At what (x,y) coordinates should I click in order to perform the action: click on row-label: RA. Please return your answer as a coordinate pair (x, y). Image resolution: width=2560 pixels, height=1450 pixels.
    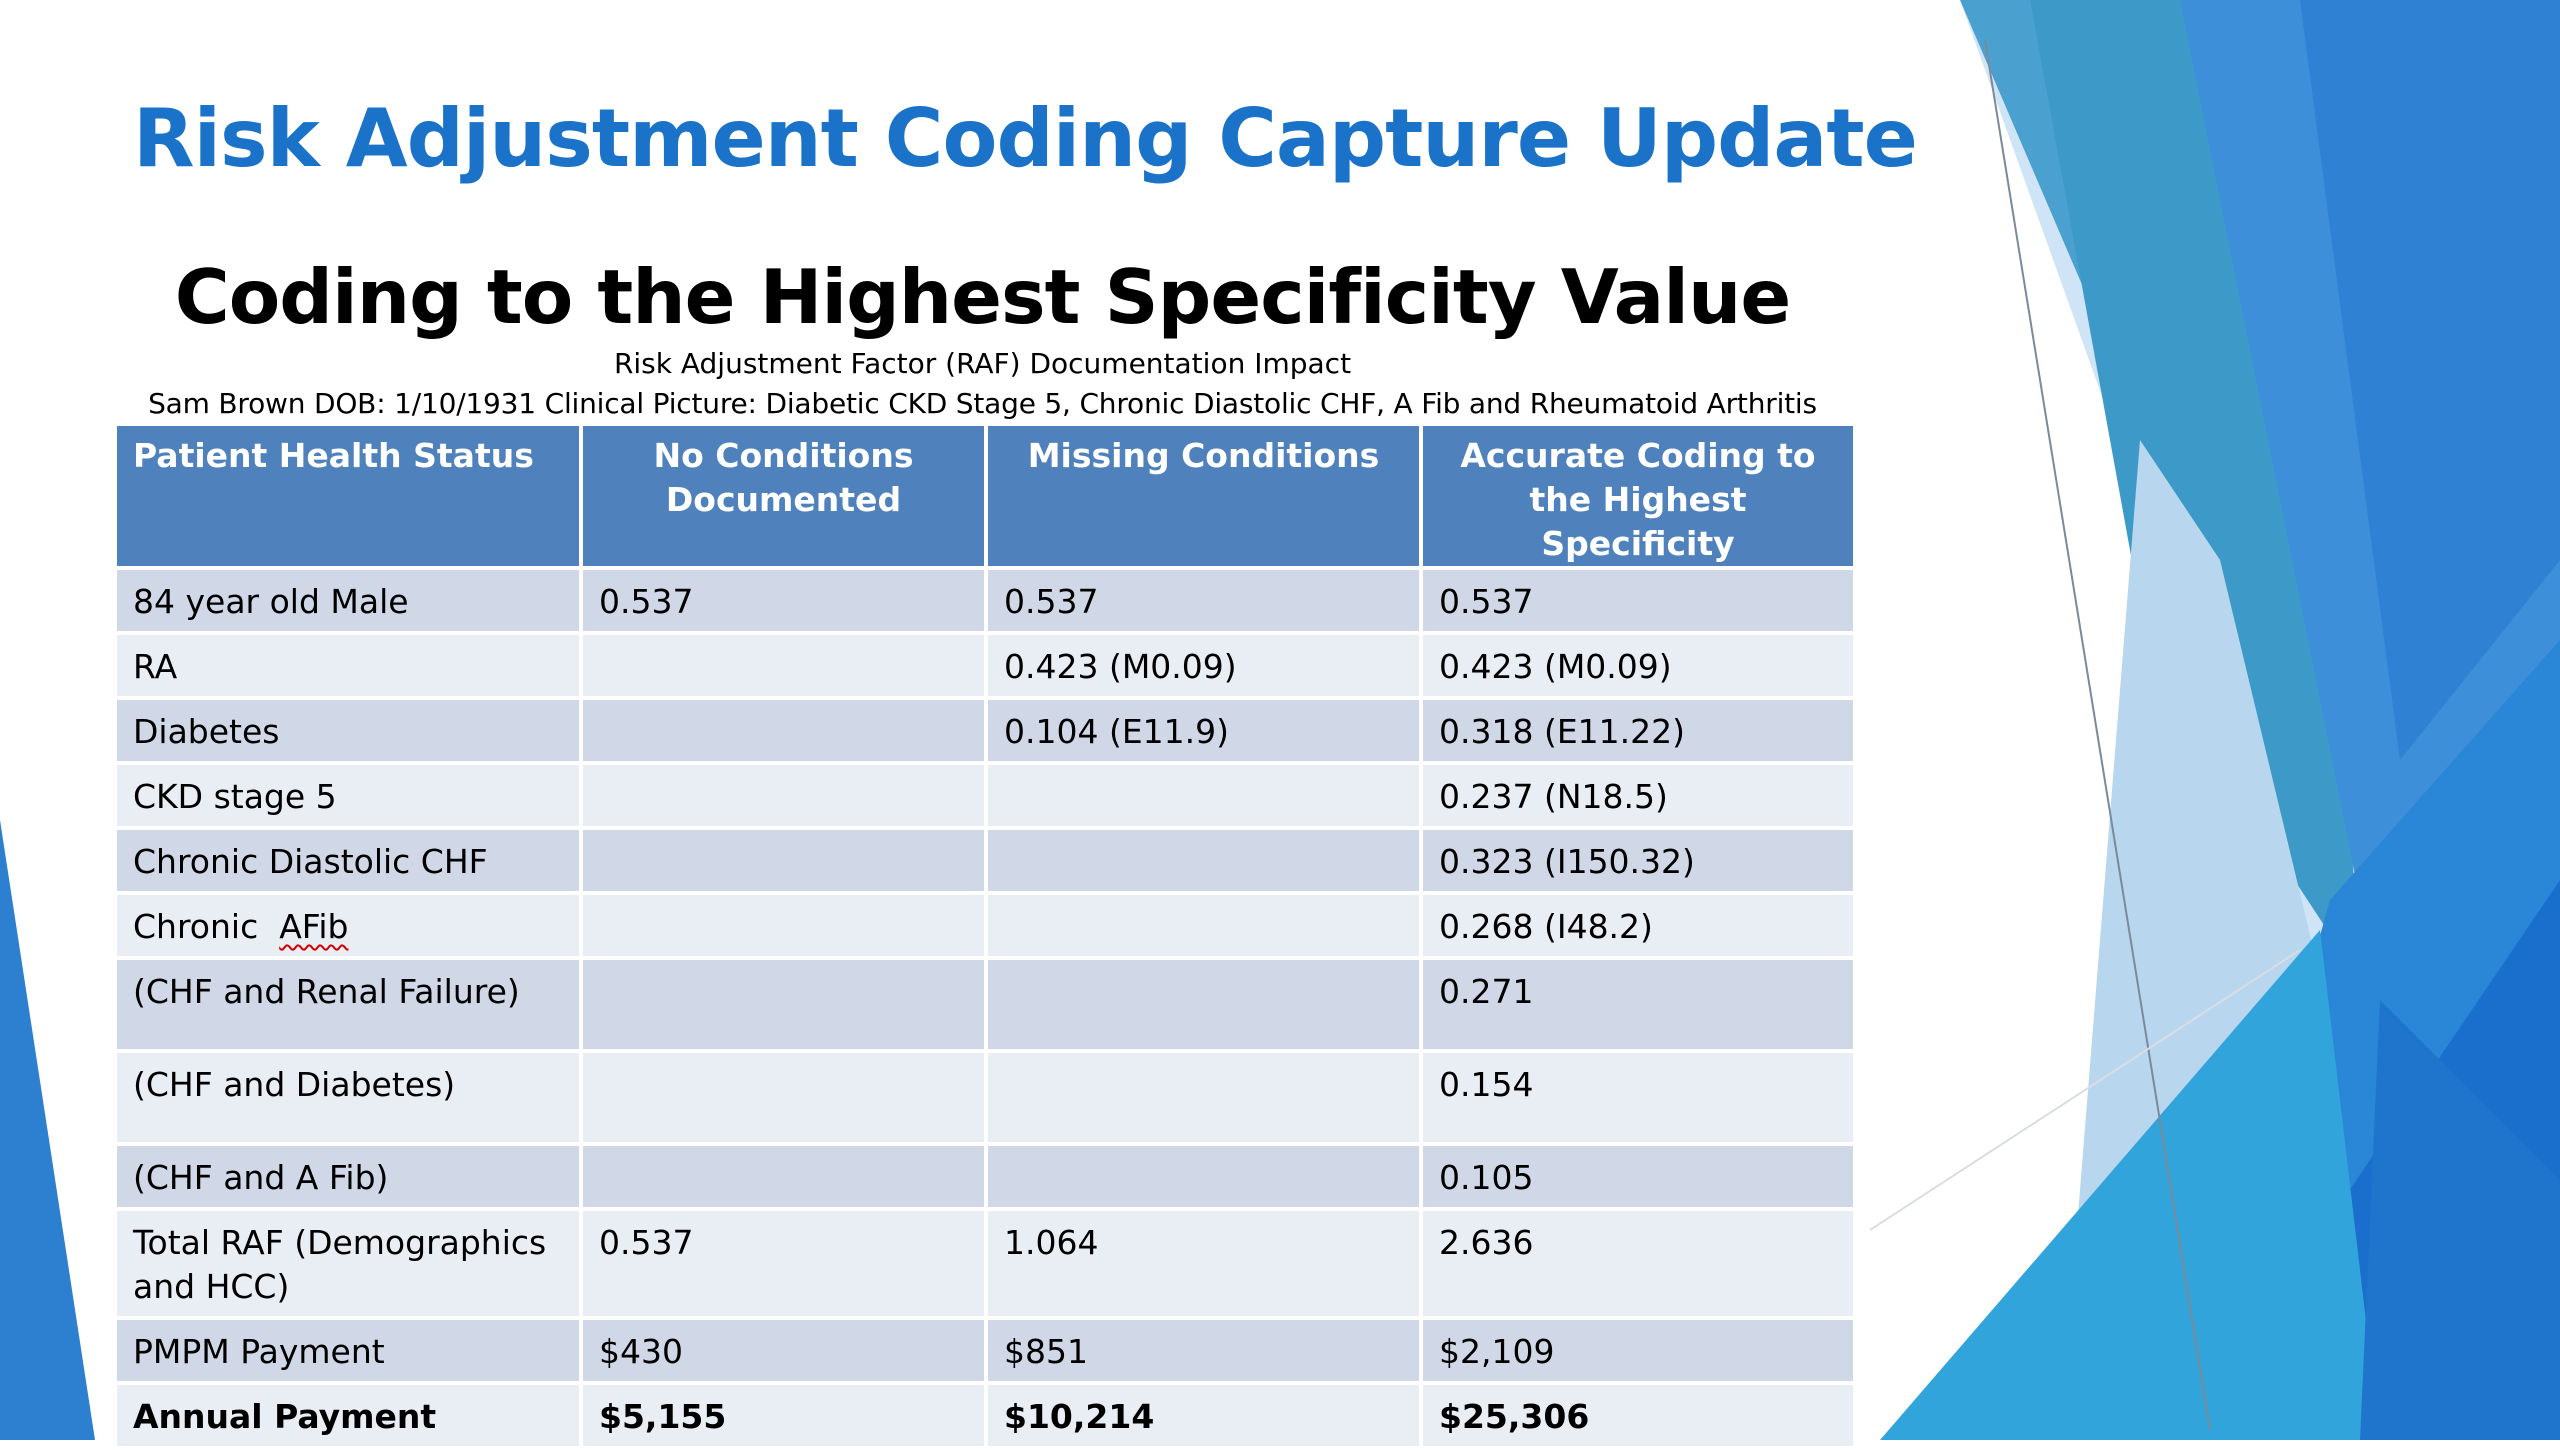
    Looking at the image, I should click on (348, 665).